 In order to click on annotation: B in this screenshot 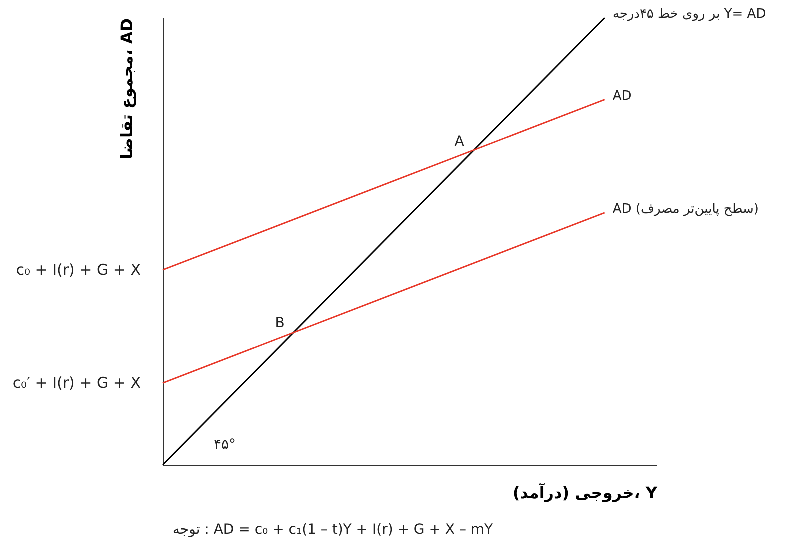, I will do `click(280, 324)`.